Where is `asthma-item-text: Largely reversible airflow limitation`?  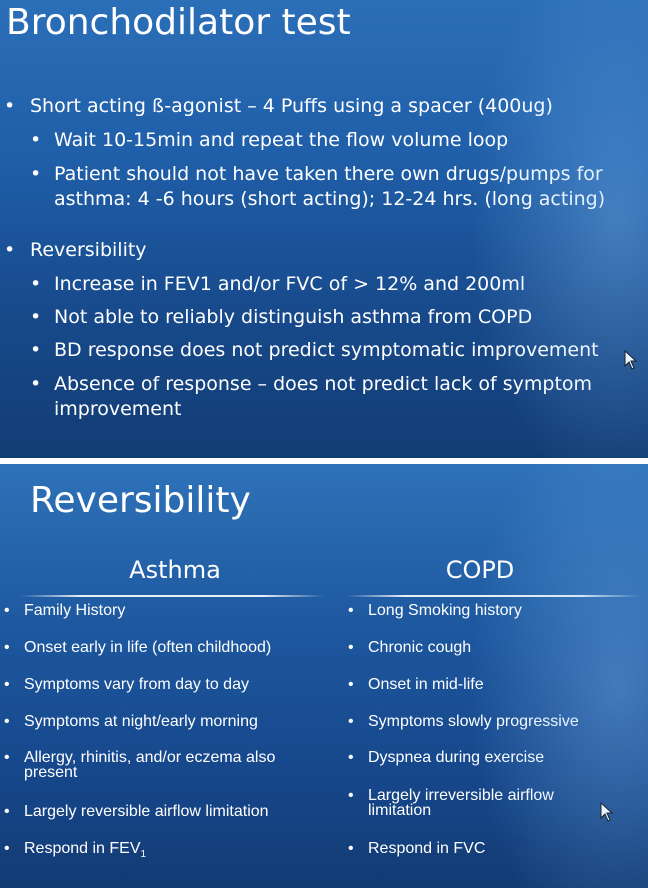
asthma-item-text: Largely reversible airflow limitation is located at coordinates (146, 811).